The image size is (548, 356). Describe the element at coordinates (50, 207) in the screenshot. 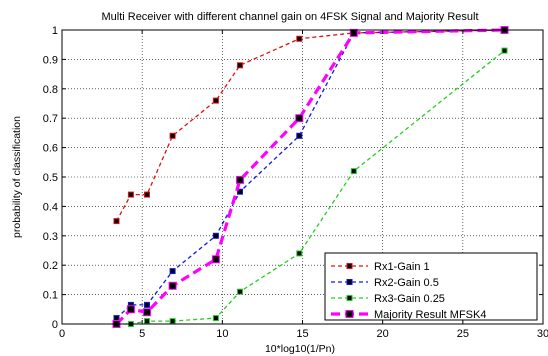

I see `y-tick-label: 0.4` at that location.